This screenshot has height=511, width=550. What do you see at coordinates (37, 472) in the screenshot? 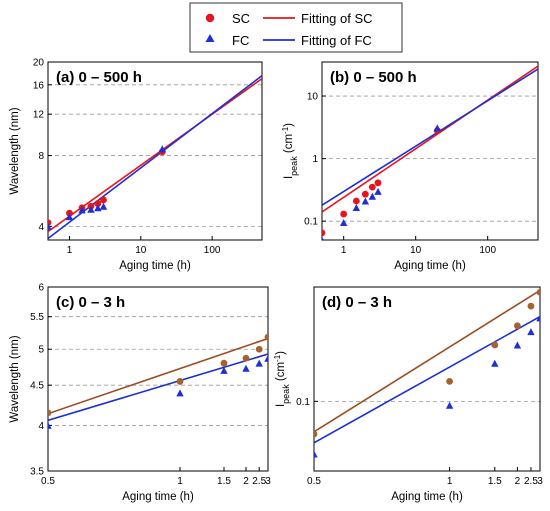
I see `y-tick-label: 3.5` at bounding box center [37, 472].